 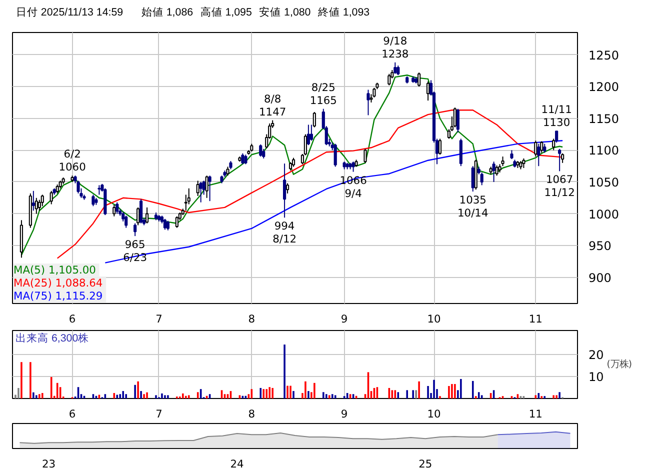 I want to click on annotation: 9/18 1238, so click(x=395, y=47).